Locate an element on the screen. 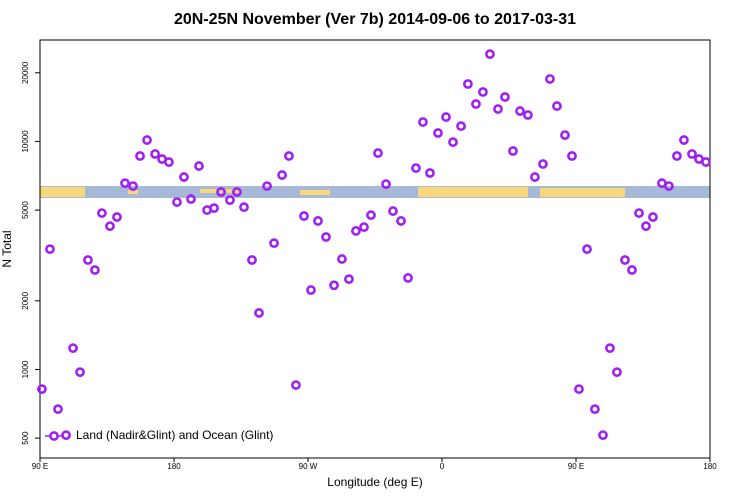  y-tick-label: 5000 is located at coordinates (25, 210).